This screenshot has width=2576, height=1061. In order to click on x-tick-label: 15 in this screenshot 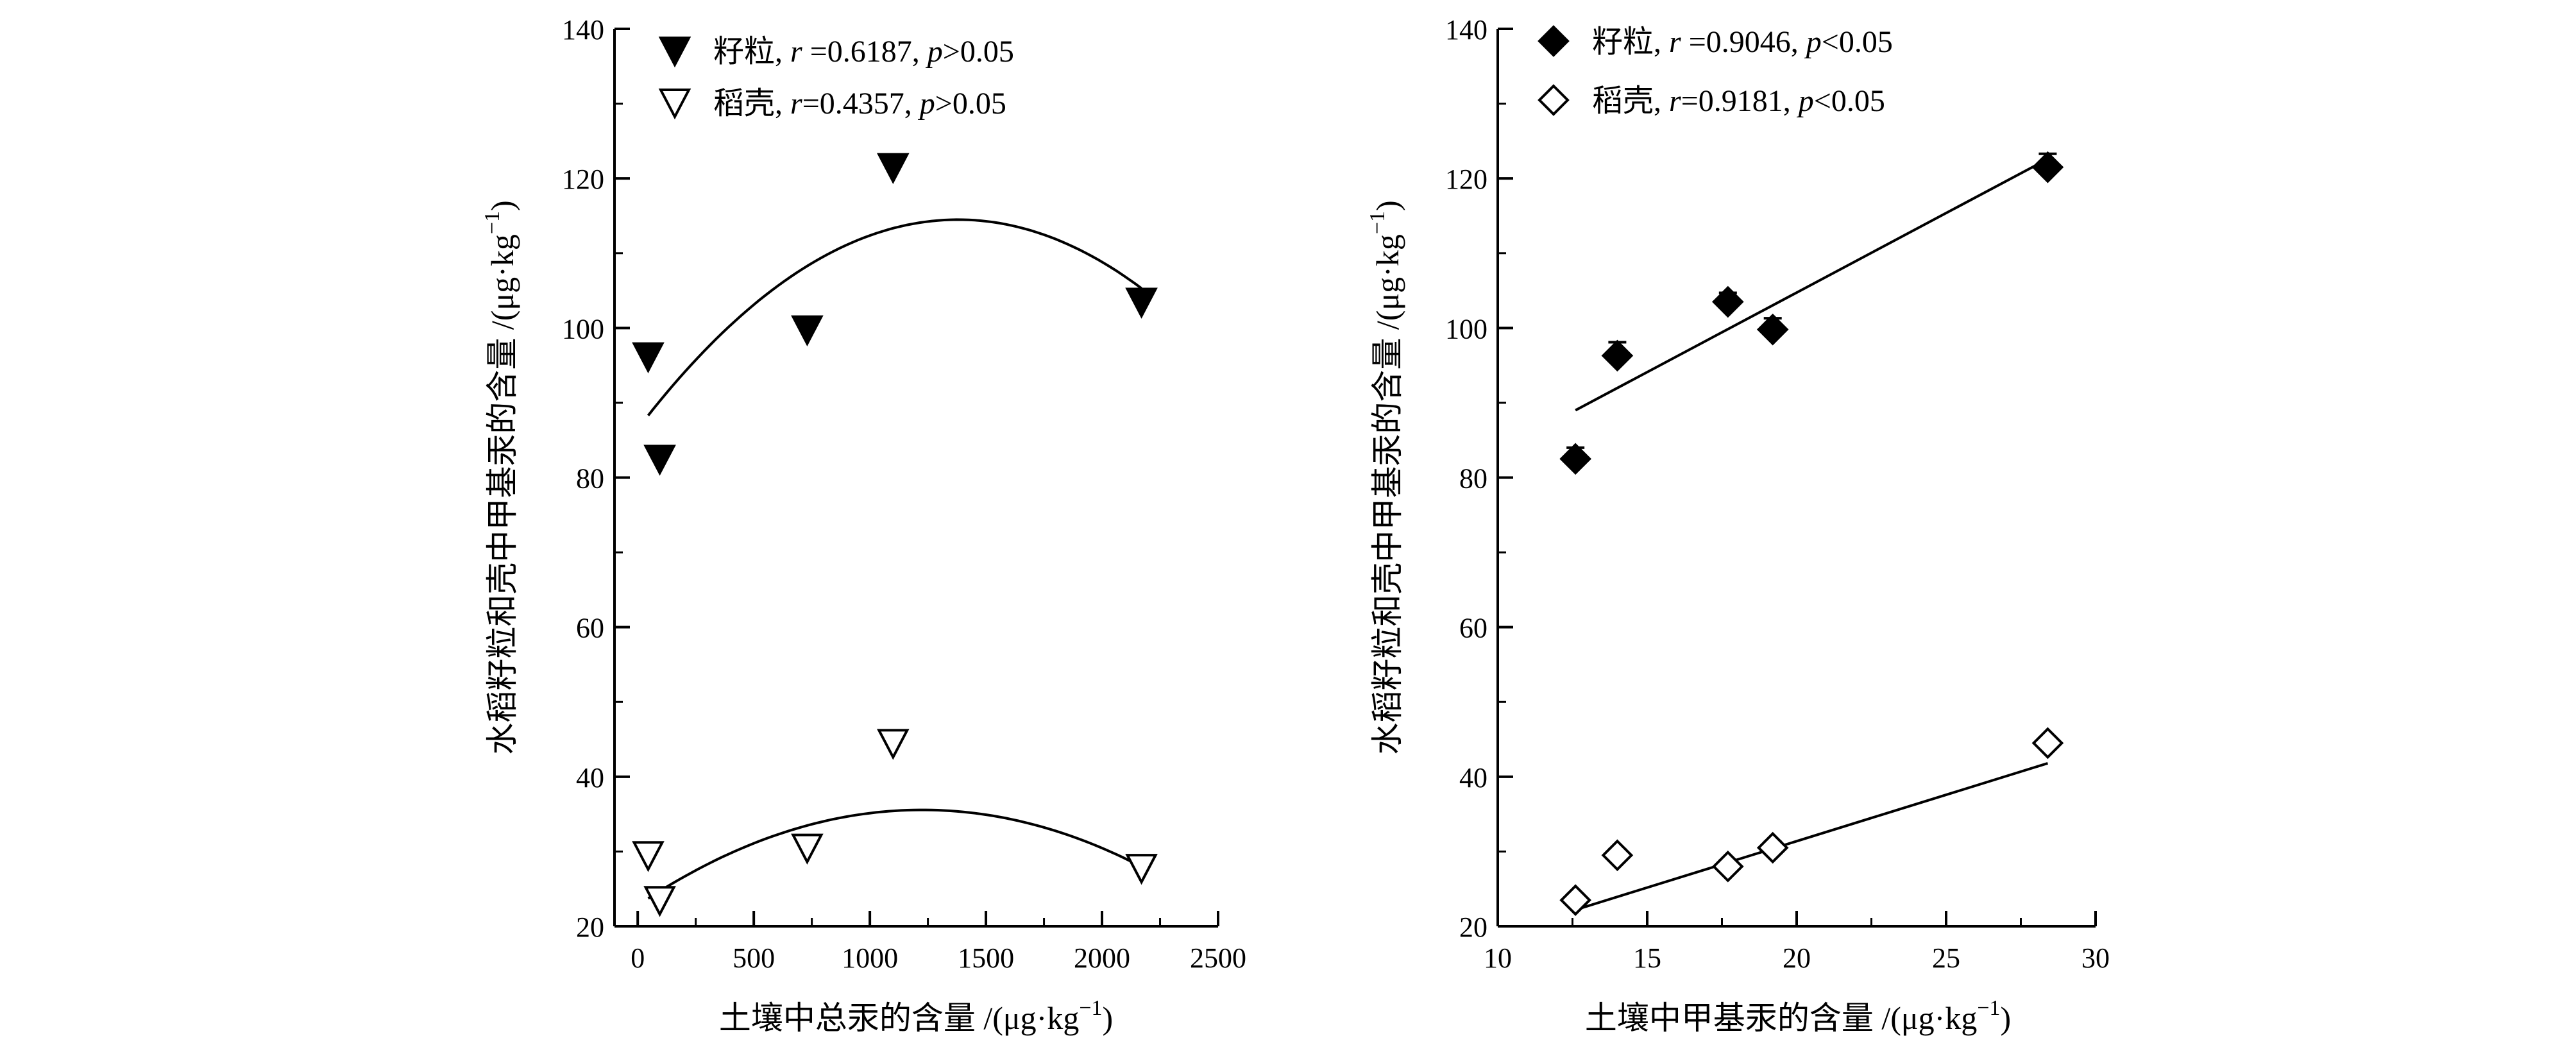, I will do `click(1647, 958)`.